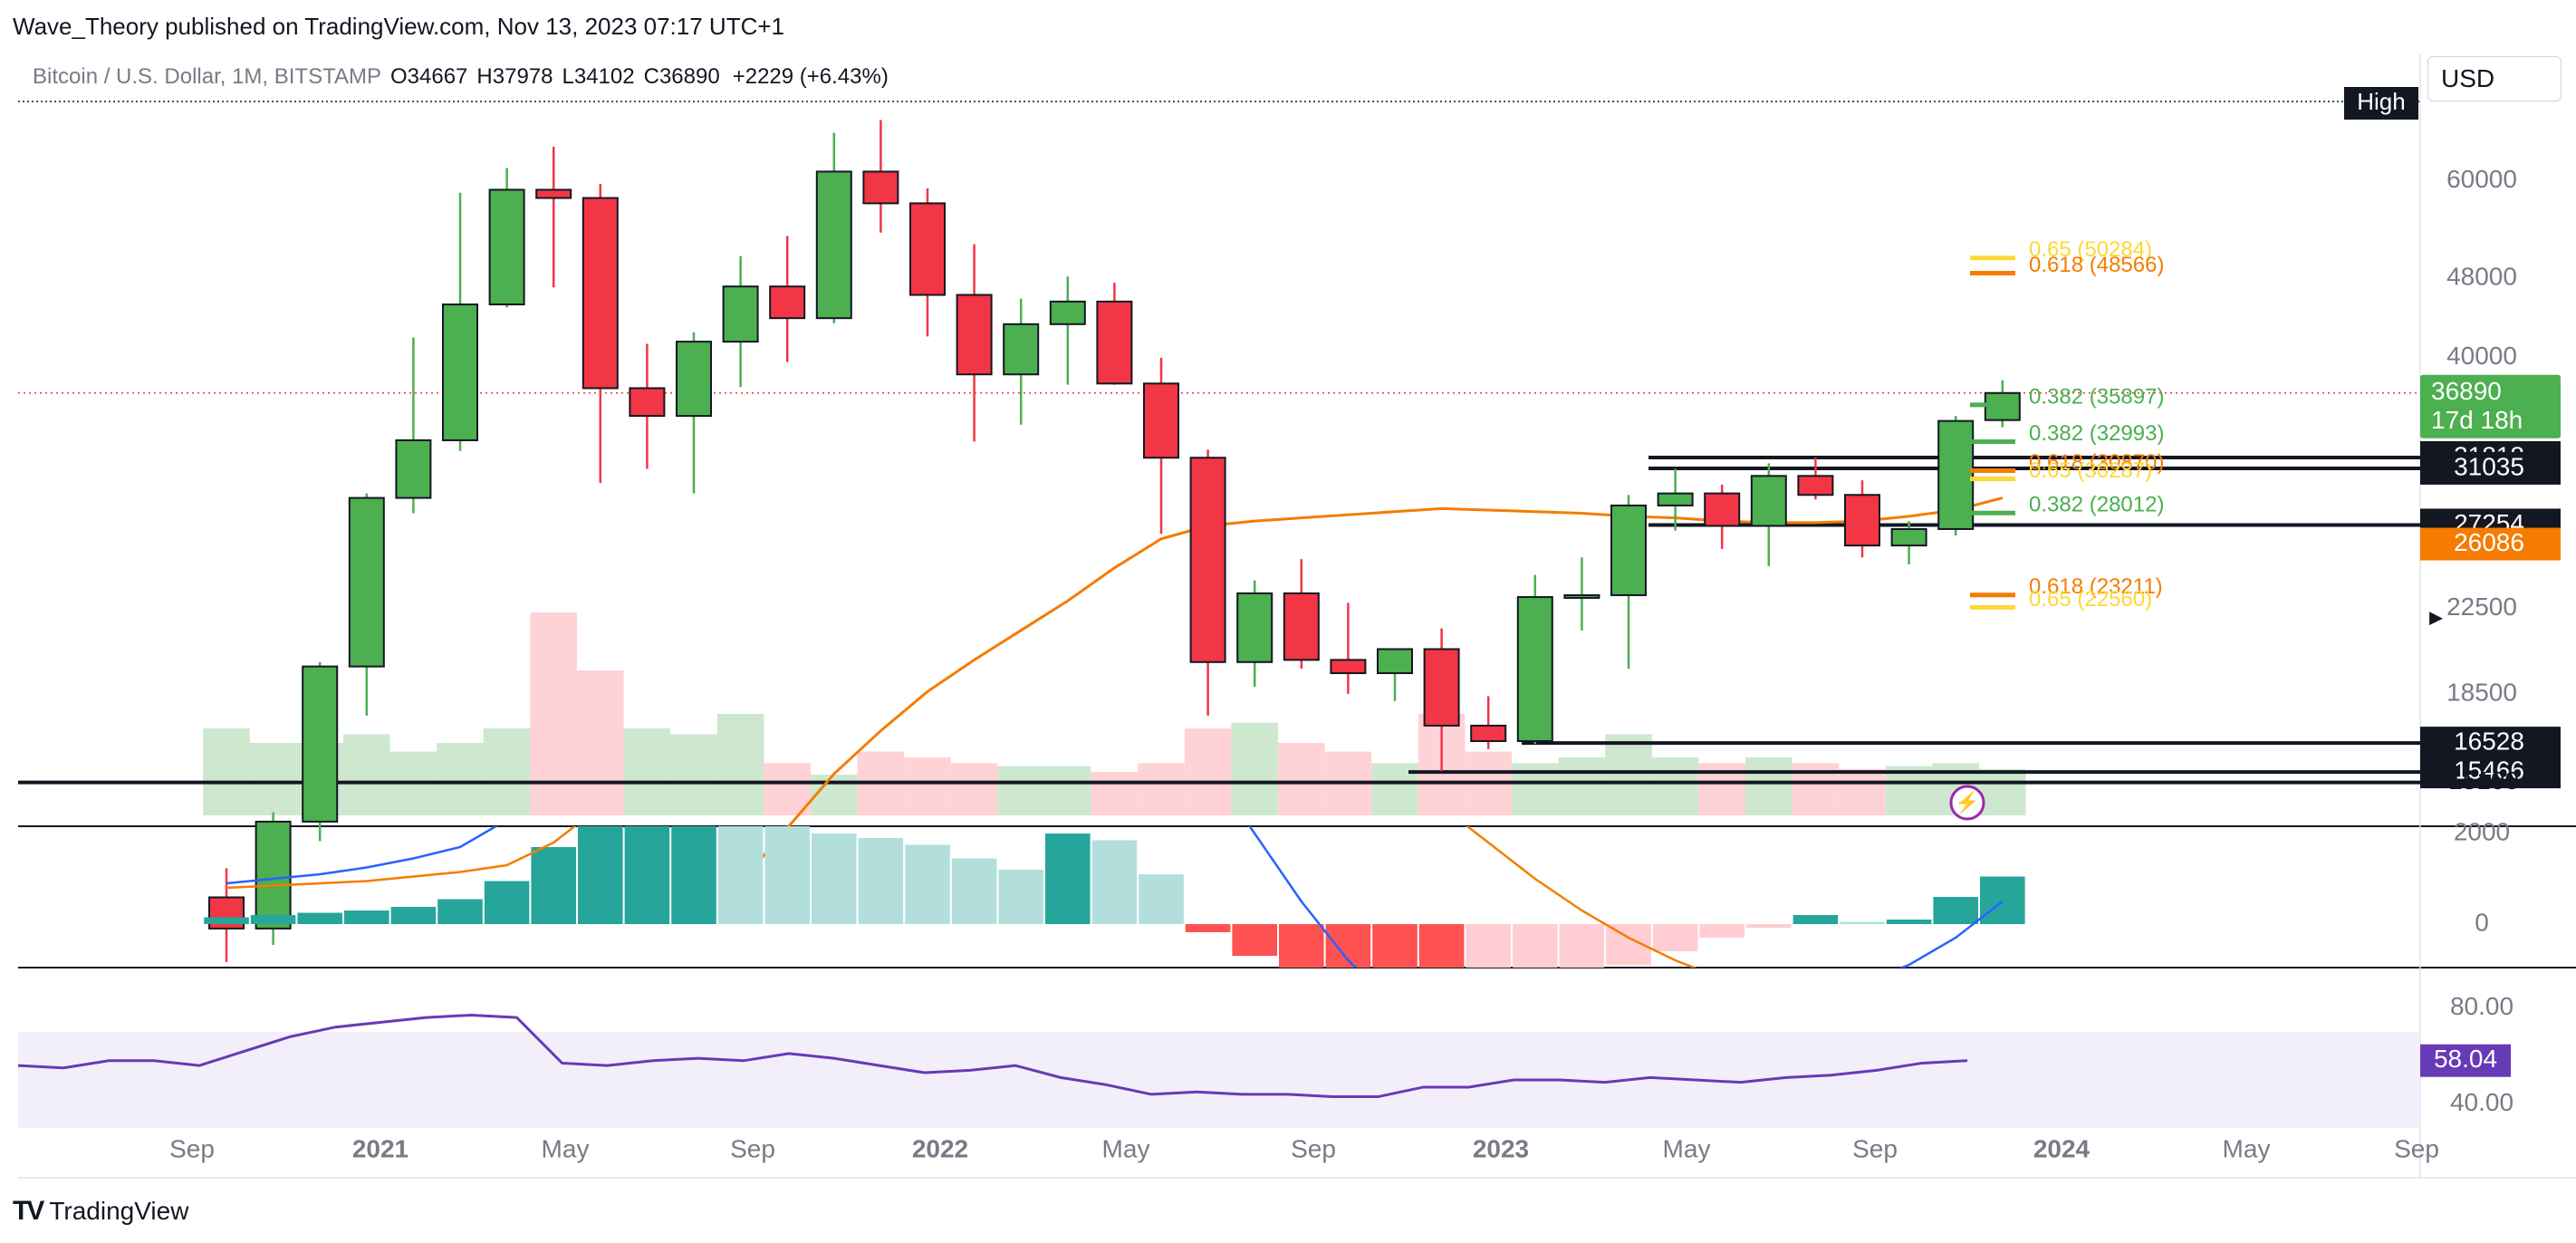 The image size is (2576, 1243). I want to click on fib-level-label: 0.618 (30870), so click(2096, 462).